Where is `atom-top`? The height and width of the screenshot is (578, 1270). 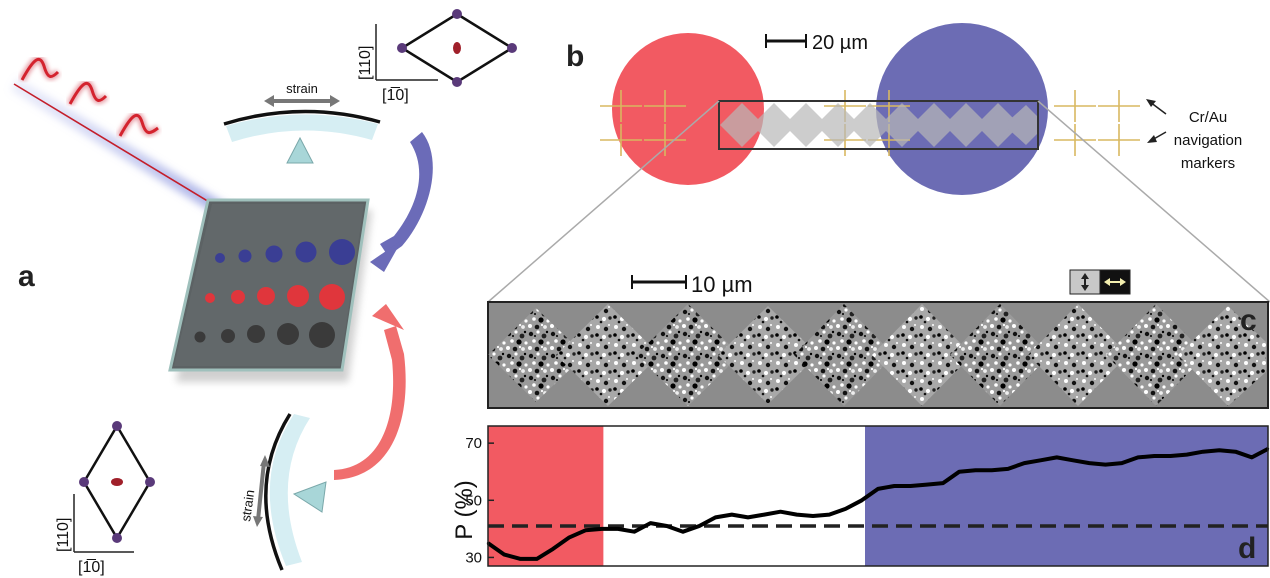
atom-top is located at coordinates (457, 14).